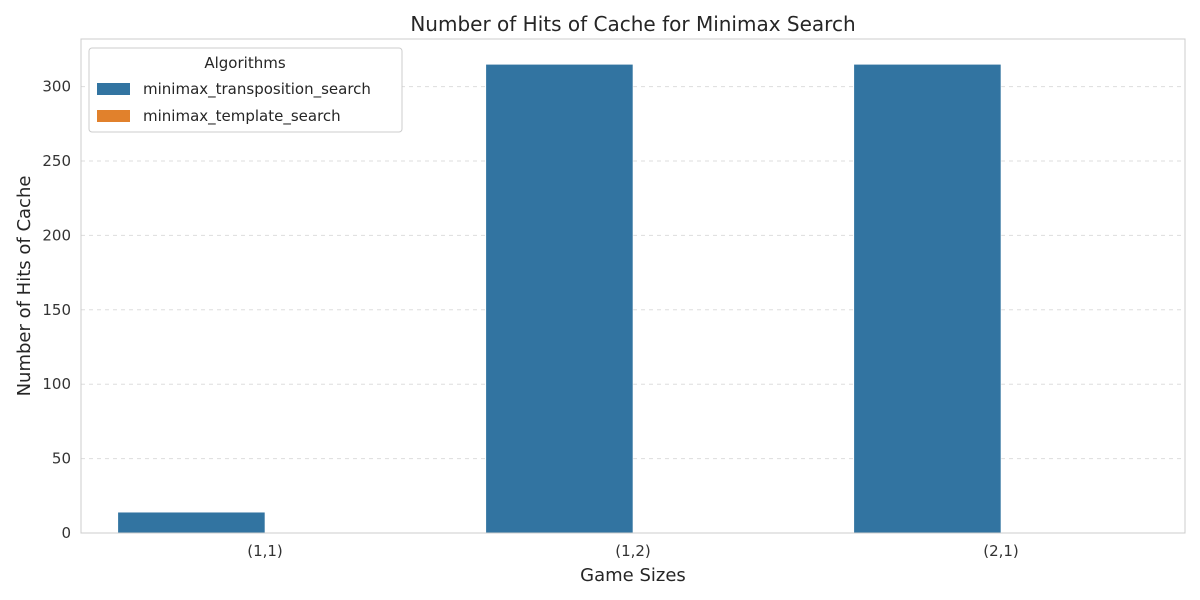 Image resolution: width=1200 pixels, height=600 pixels. What do you see at coordinates (242, 116) in the screenshot?
I see `legend-label: minimax_template_search` at bounding box center [242, 116].